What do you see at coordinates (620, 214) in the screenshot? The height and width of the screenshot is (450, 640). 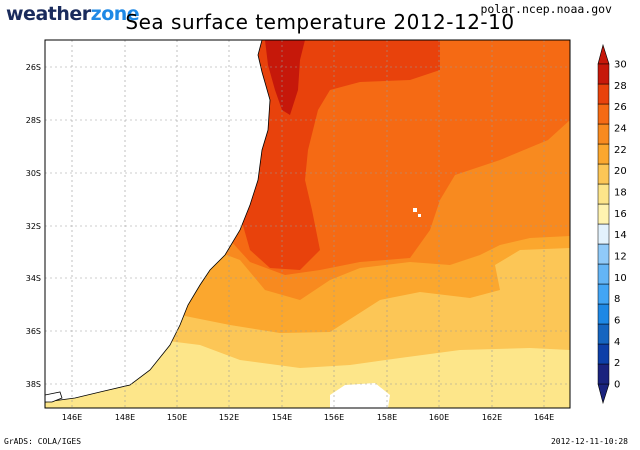 I see `colorbar-label: 16` at bounding box center [620, 214].